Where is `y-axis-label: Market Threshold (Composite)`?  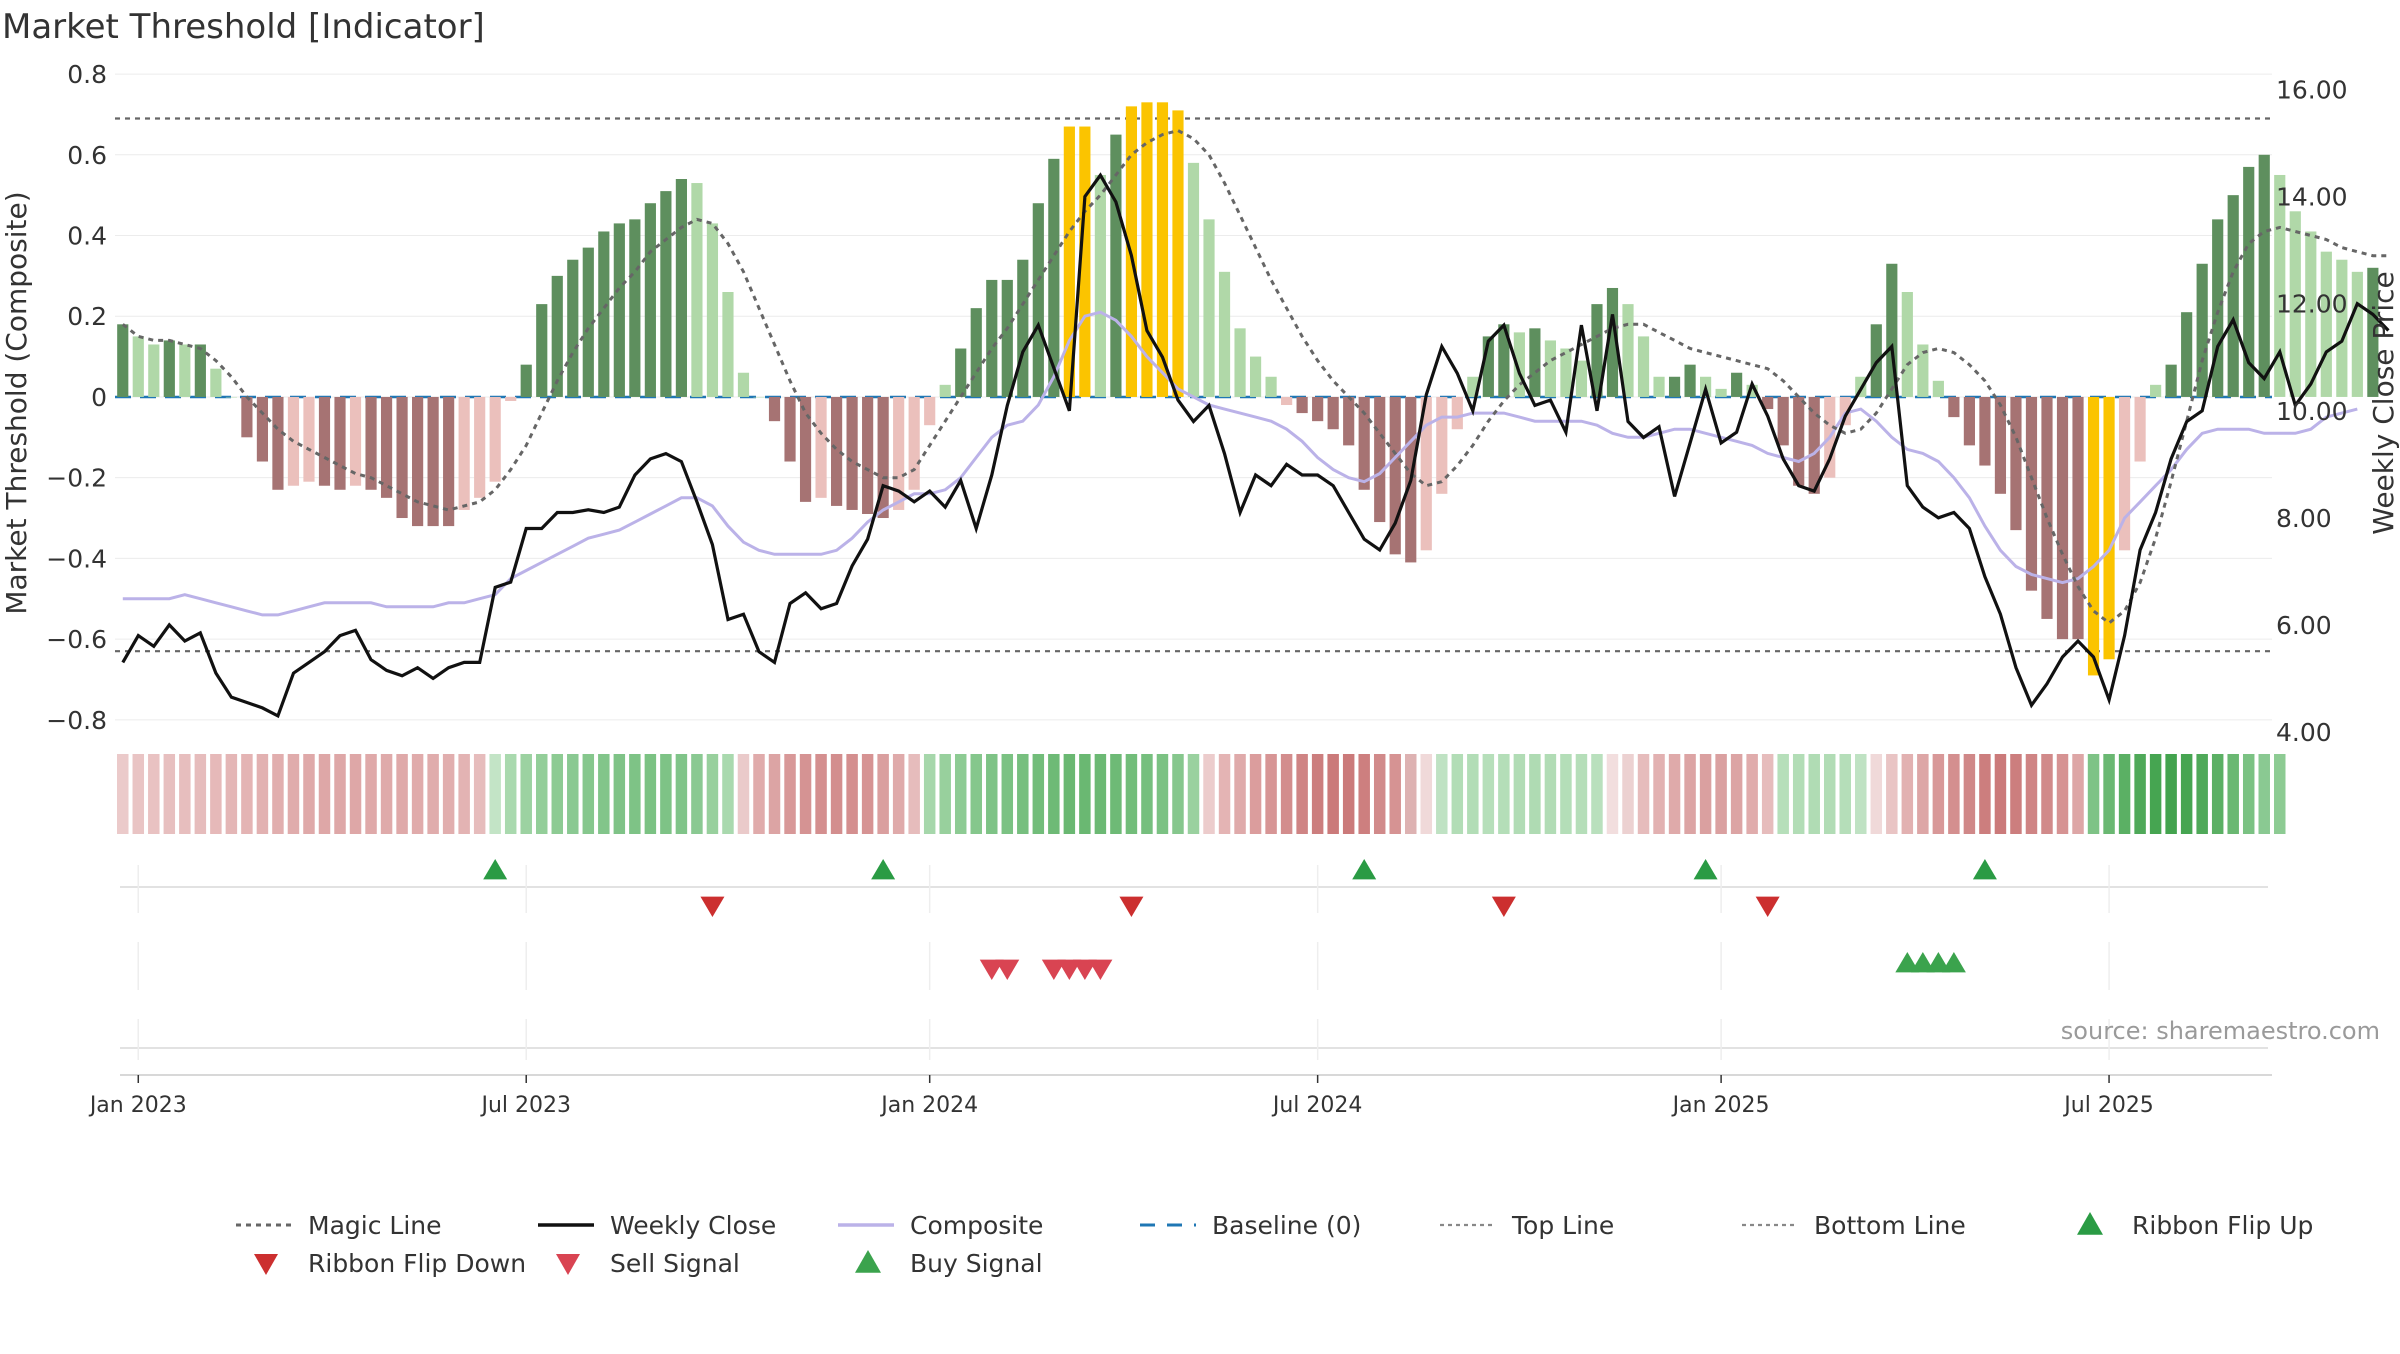
y-axis-label: Market Threshold (Composite) is located at coordinates (16, 402).